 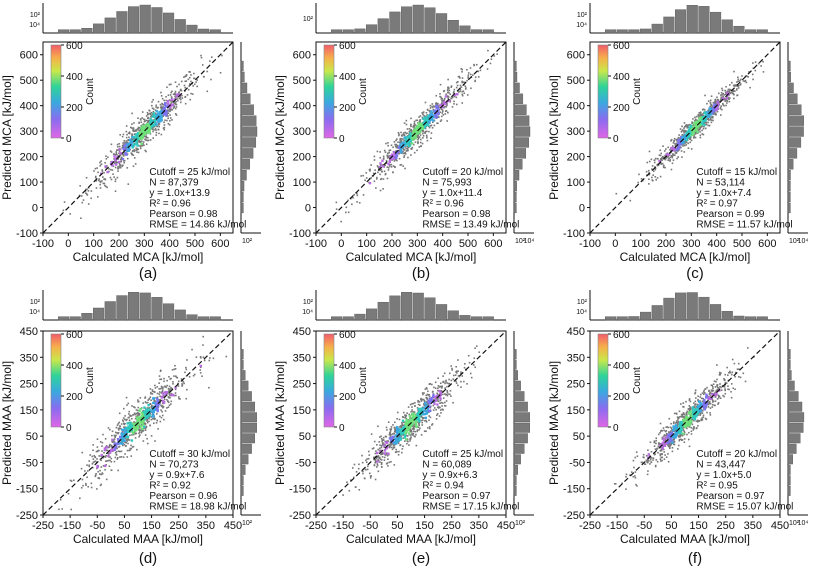 I want to click on x-tick-label: 200, so click(x=392, y=244).